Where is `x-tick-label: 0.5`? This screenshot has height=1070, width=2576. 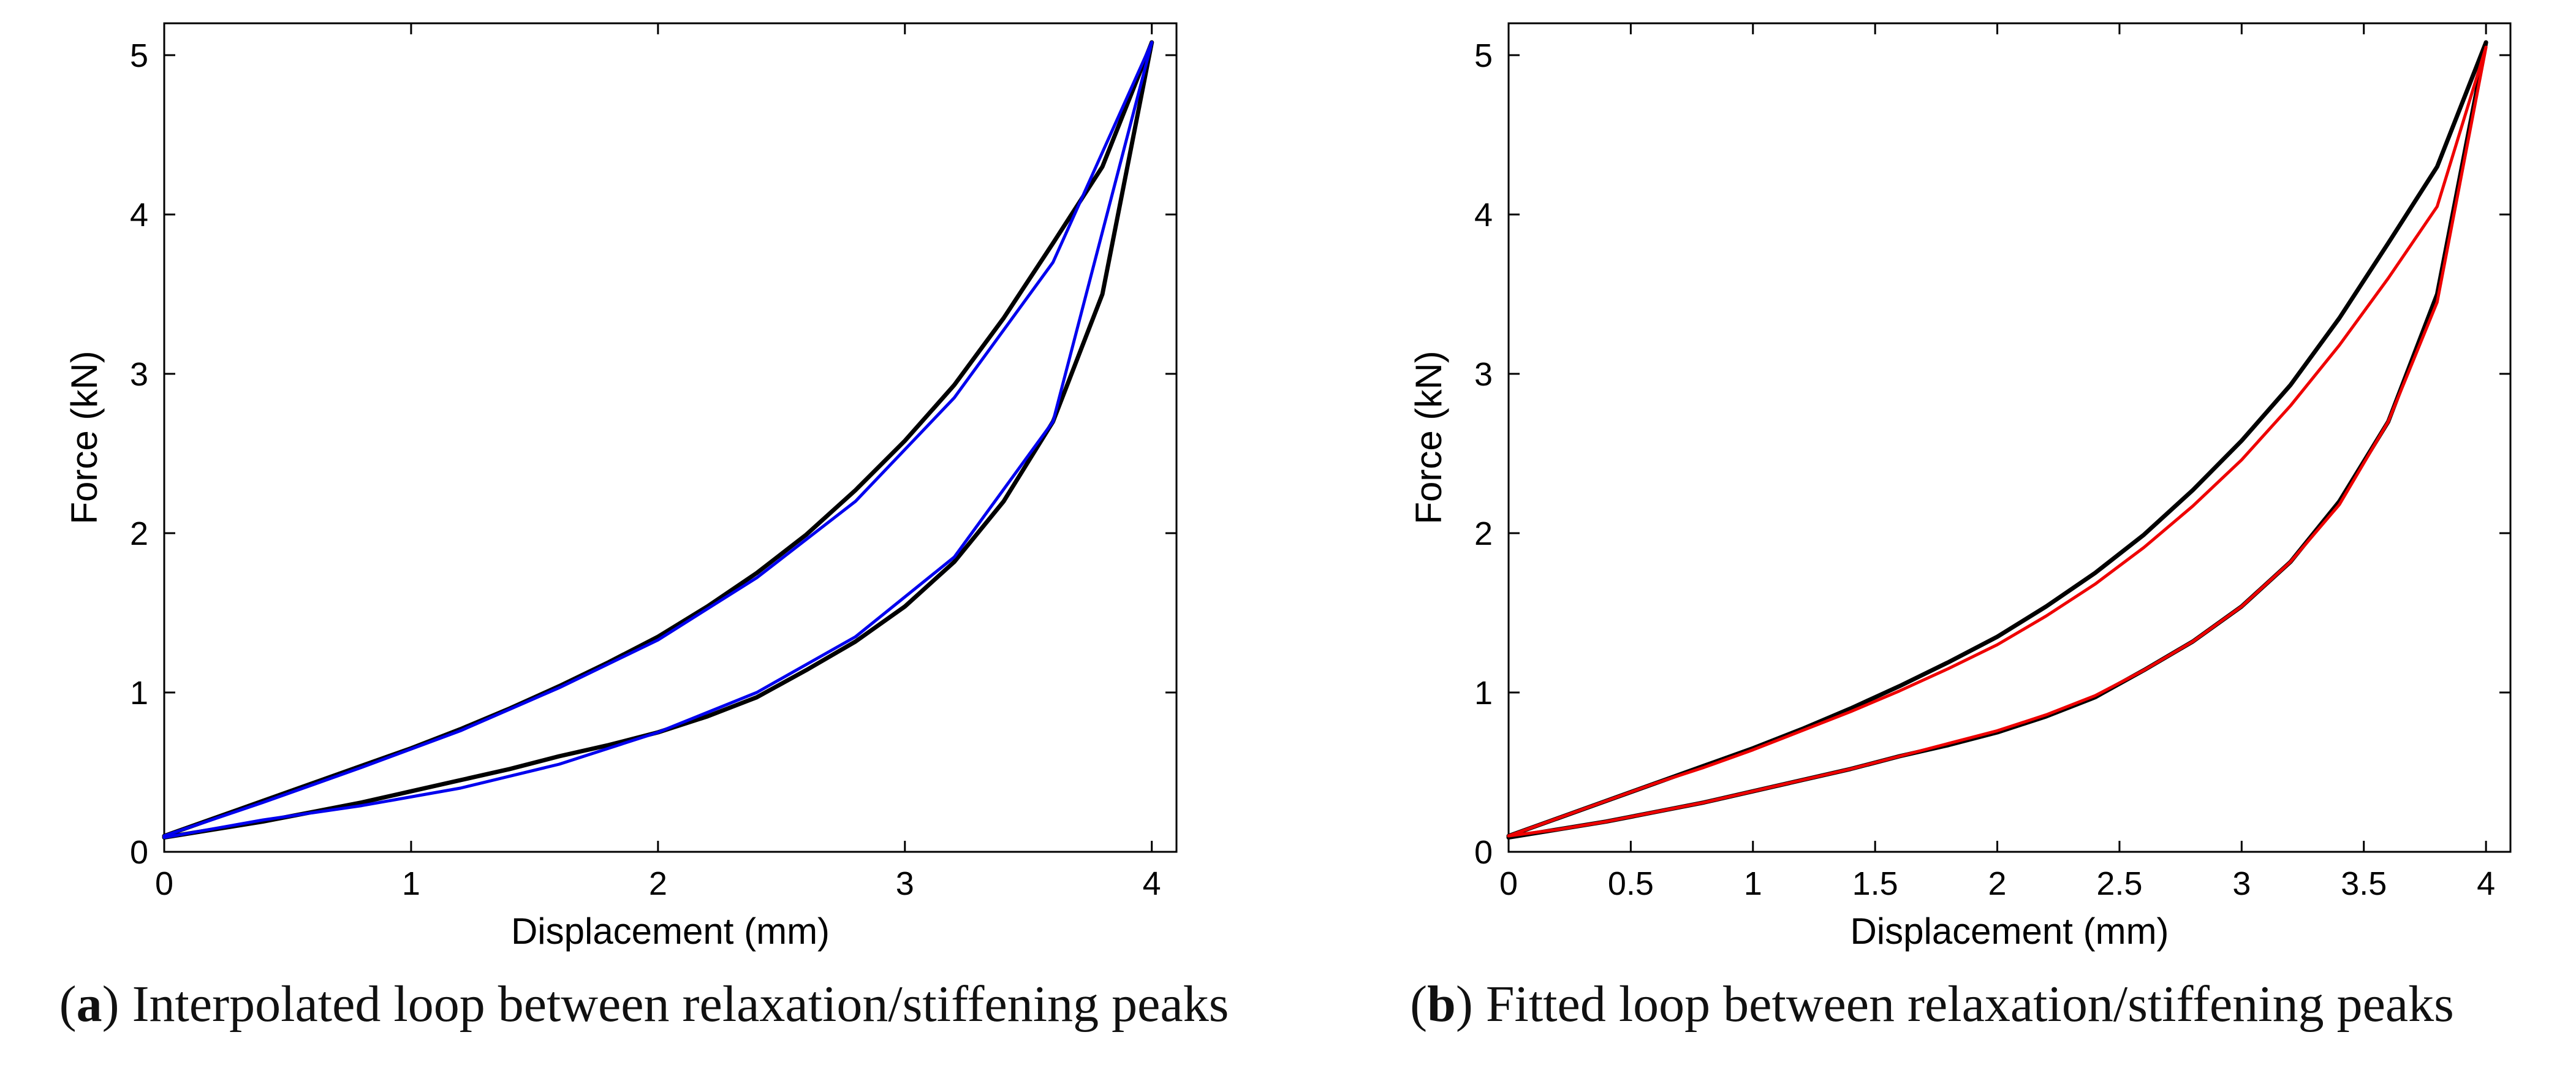
x-tick-label: 0.5 is located at coordinates (1631, 884).